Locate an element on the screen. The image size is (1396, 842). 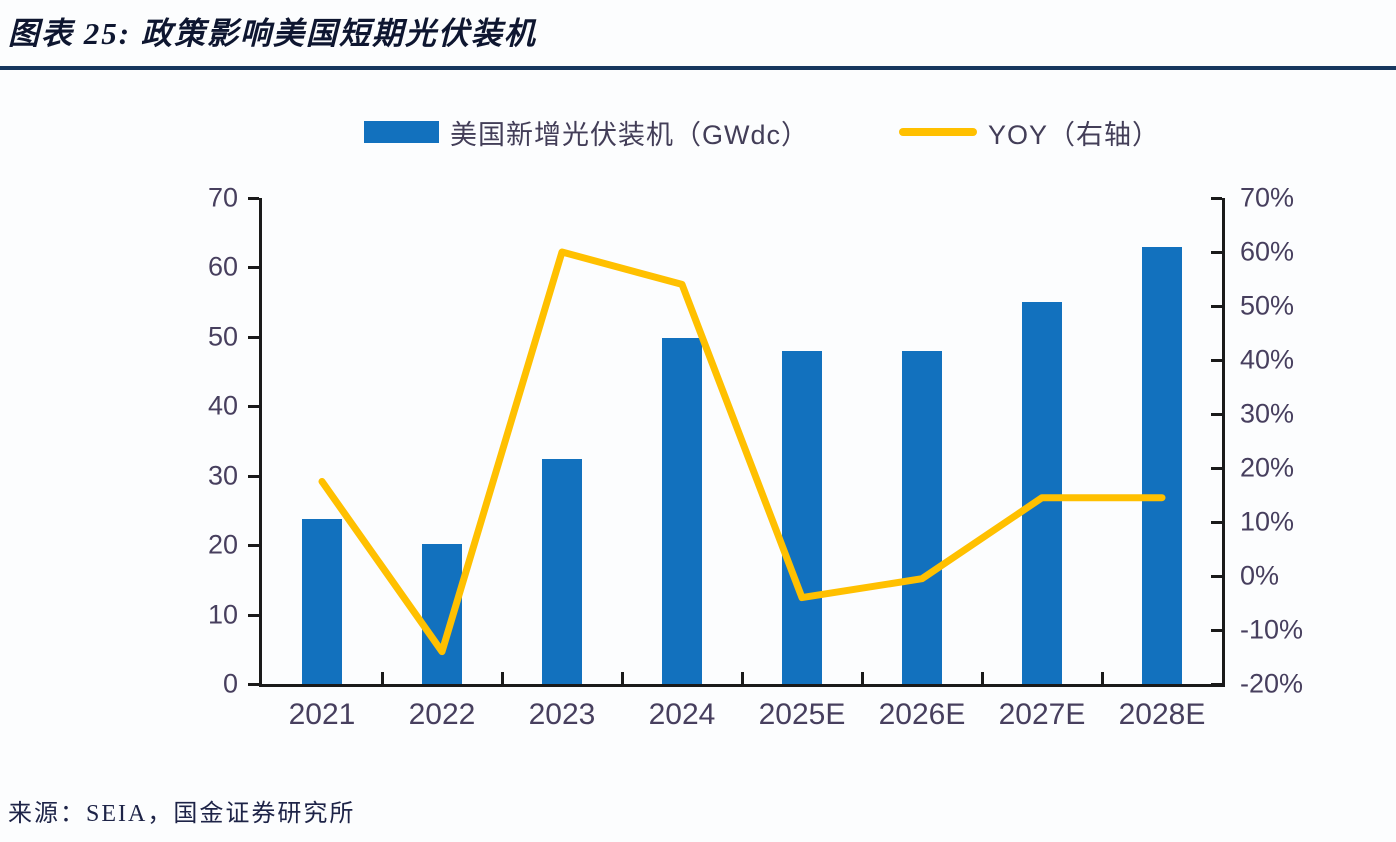
y-tick-label-right: 0% is located at coordinates (1260, 575).